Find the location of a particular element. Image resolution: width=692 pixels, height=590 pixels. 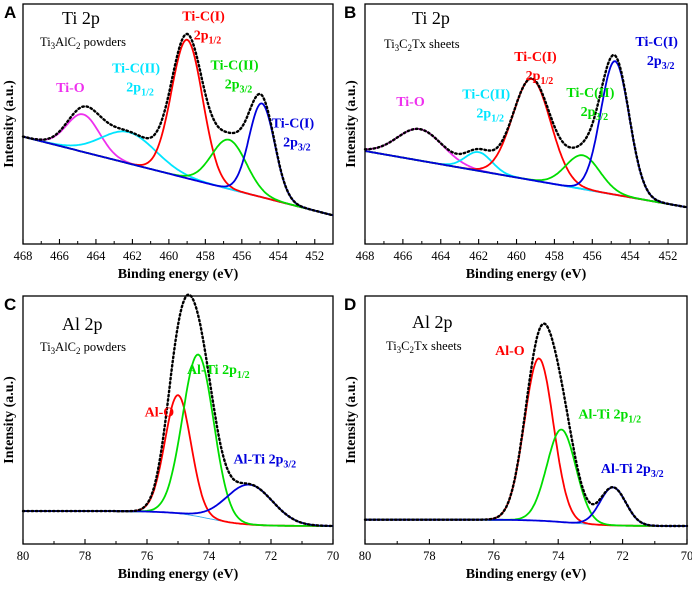

panel-letter: A is located at coordinates (10, 12).